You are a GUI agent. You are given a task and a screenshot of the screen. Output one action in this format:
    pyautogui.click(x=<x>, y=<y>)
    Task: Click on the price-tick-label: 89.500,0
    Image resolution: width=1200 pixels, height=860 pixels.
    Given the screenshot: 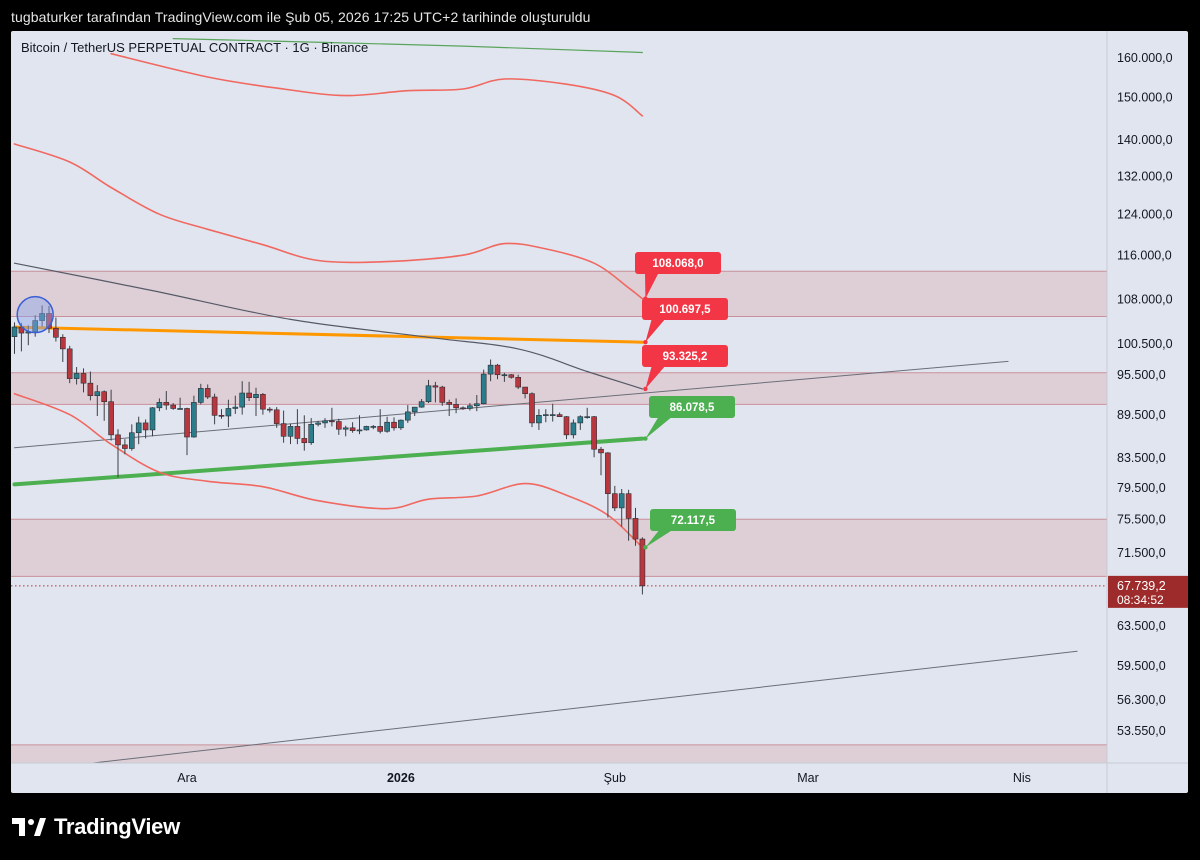 What is the action you would take?
    pyautogui.click(x=1141, y=415)
    